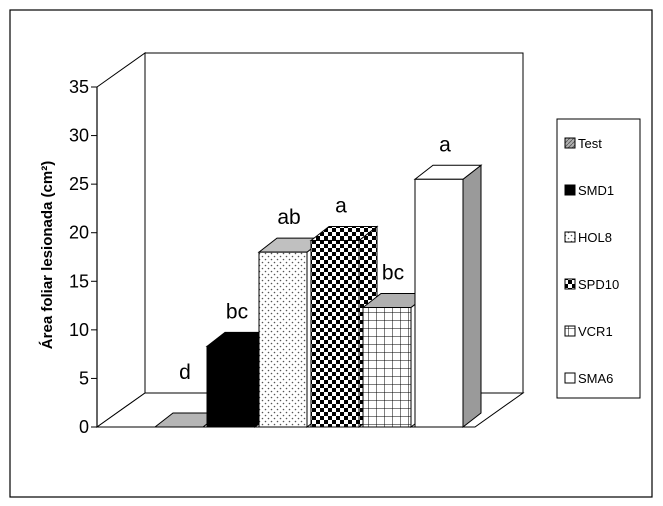 The image size is (663, 506). Describe the element at coordinates (79, 233) in the screenshot. I see `y-tick-label: 20` at that location.